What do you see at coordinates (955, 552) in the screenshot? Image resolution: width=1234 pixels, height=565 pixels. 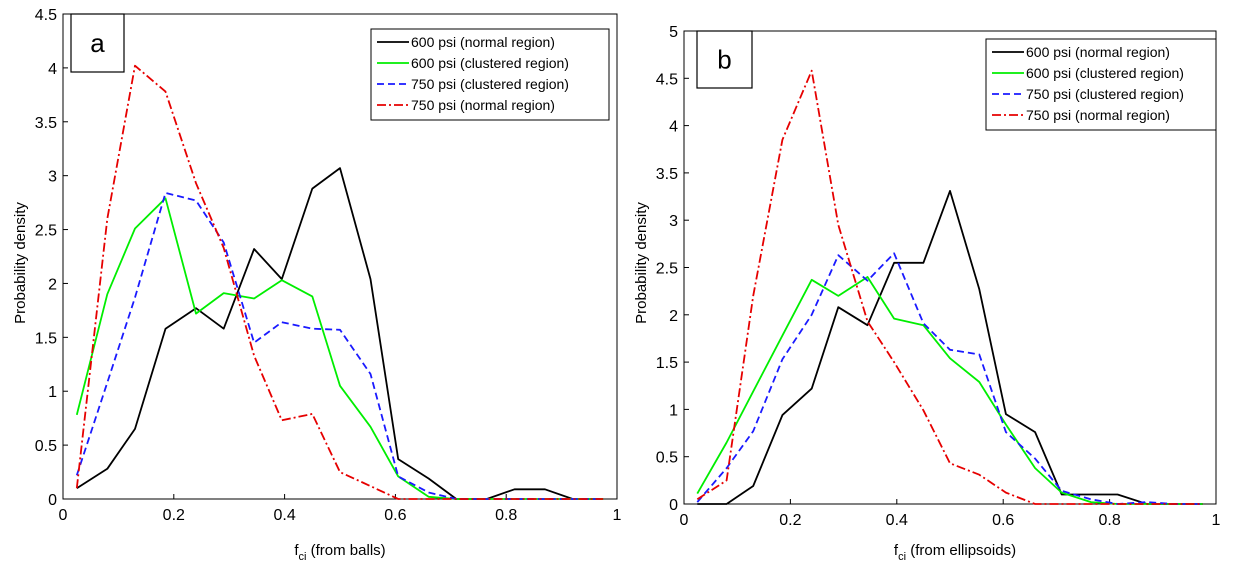 I see `x-axis-label: fci (from ellipsoids)` at bounding box center [955, 552].